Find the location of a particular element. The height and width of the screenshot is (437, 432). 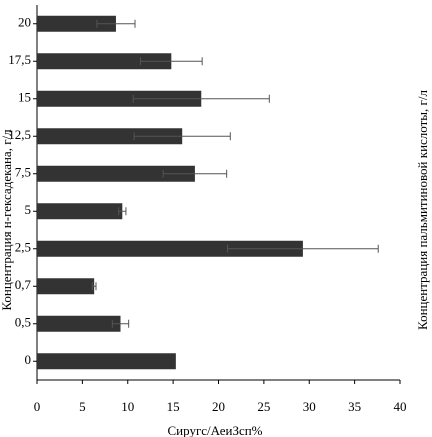

x-tick-label: 10 is located at coordinates (127, 406).